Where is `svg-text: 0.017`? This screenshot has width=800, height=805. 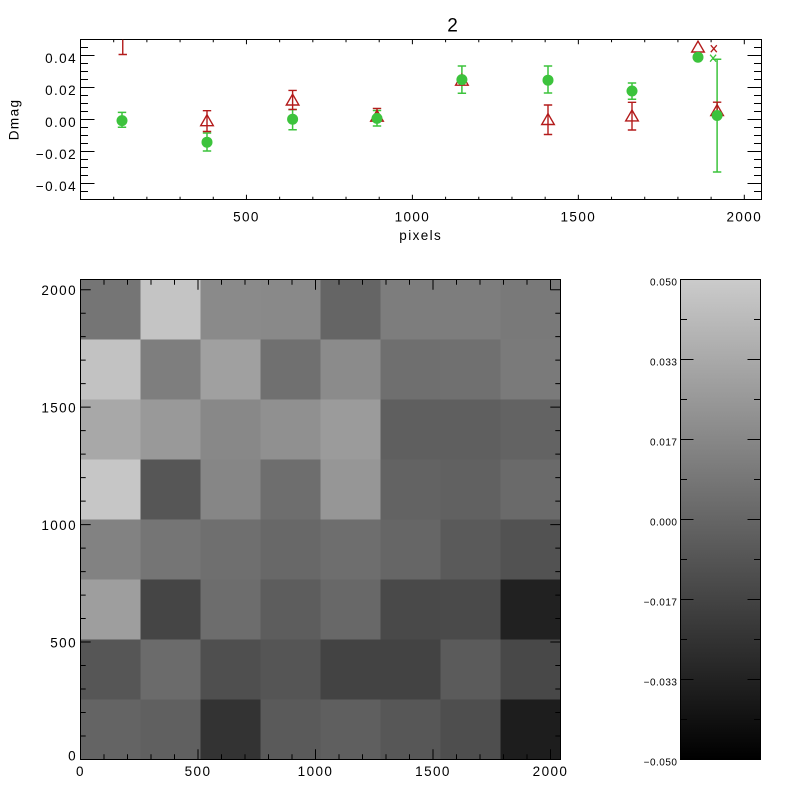 svg-text: 0.017 is located at coordinates (664, 443).